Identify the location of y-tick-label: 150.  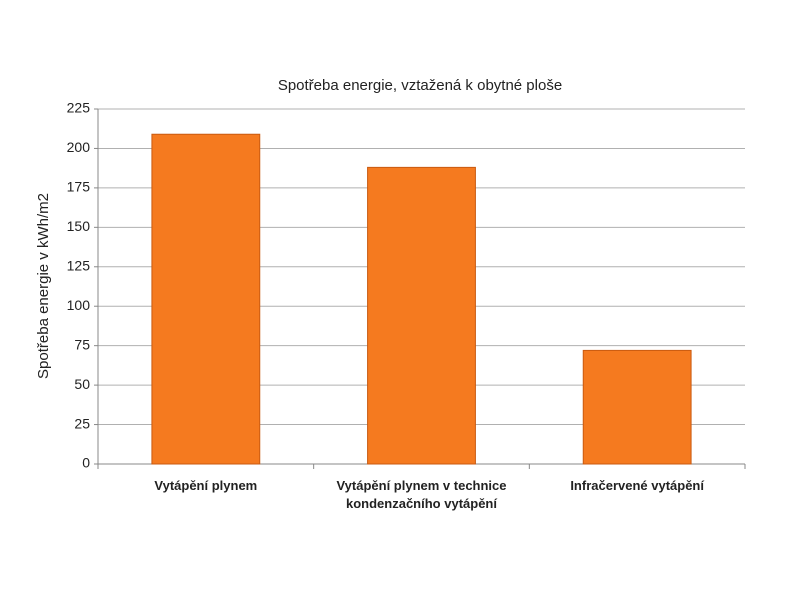
(79, 226).